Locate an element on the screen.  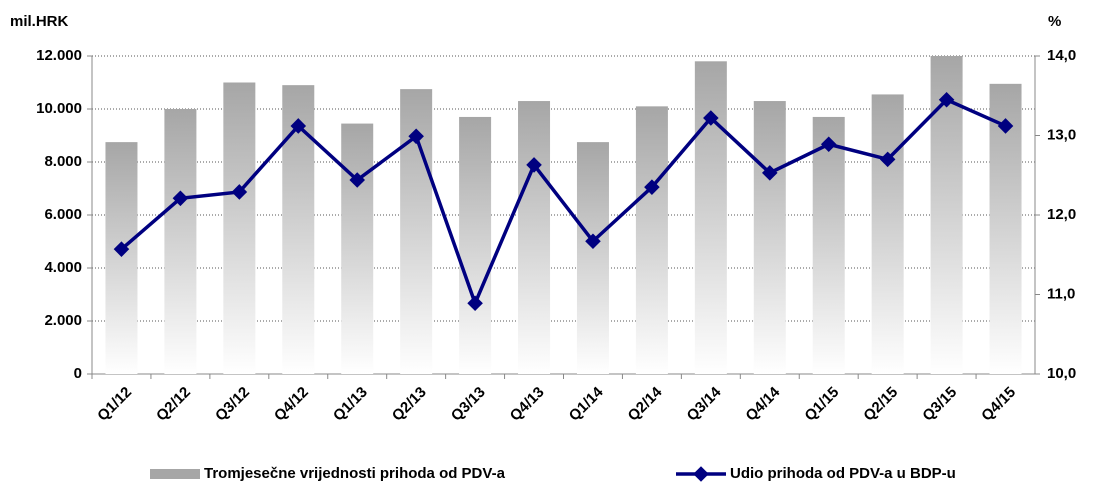
y2-tick-label: 12,0 is located at coordinates (1061, 214).